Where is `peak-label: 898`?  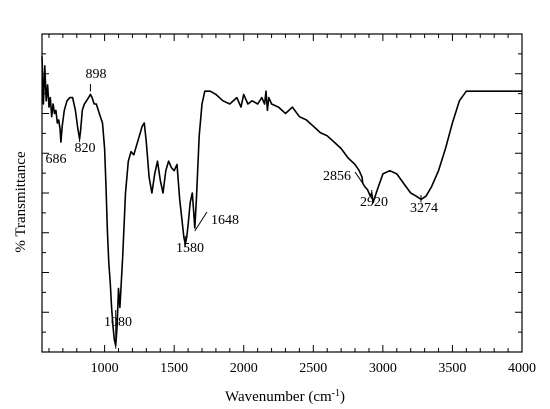
peak-label: 898 is located at coordinates (96, 74).